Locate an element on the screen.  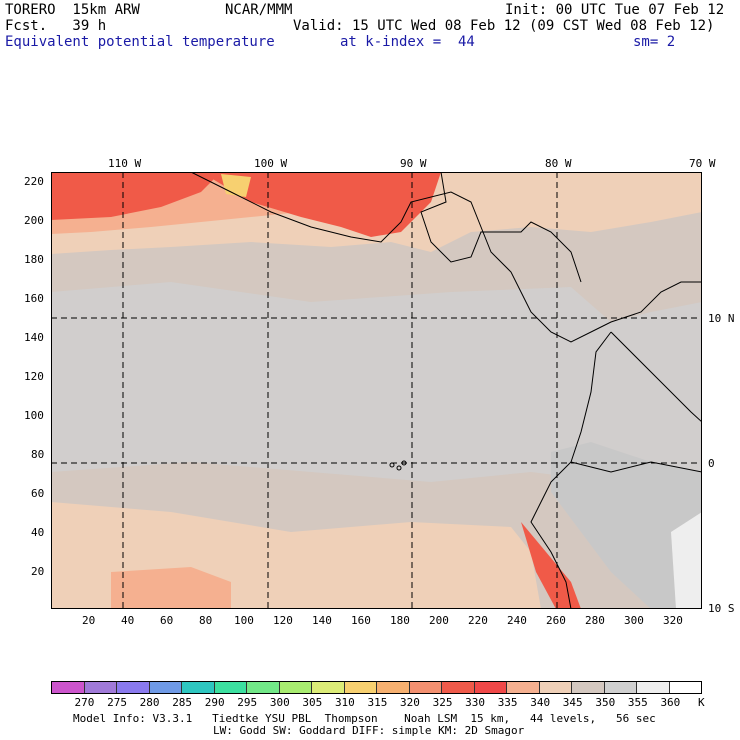
lon-label: 80 W is located at coordinates (558, 163).